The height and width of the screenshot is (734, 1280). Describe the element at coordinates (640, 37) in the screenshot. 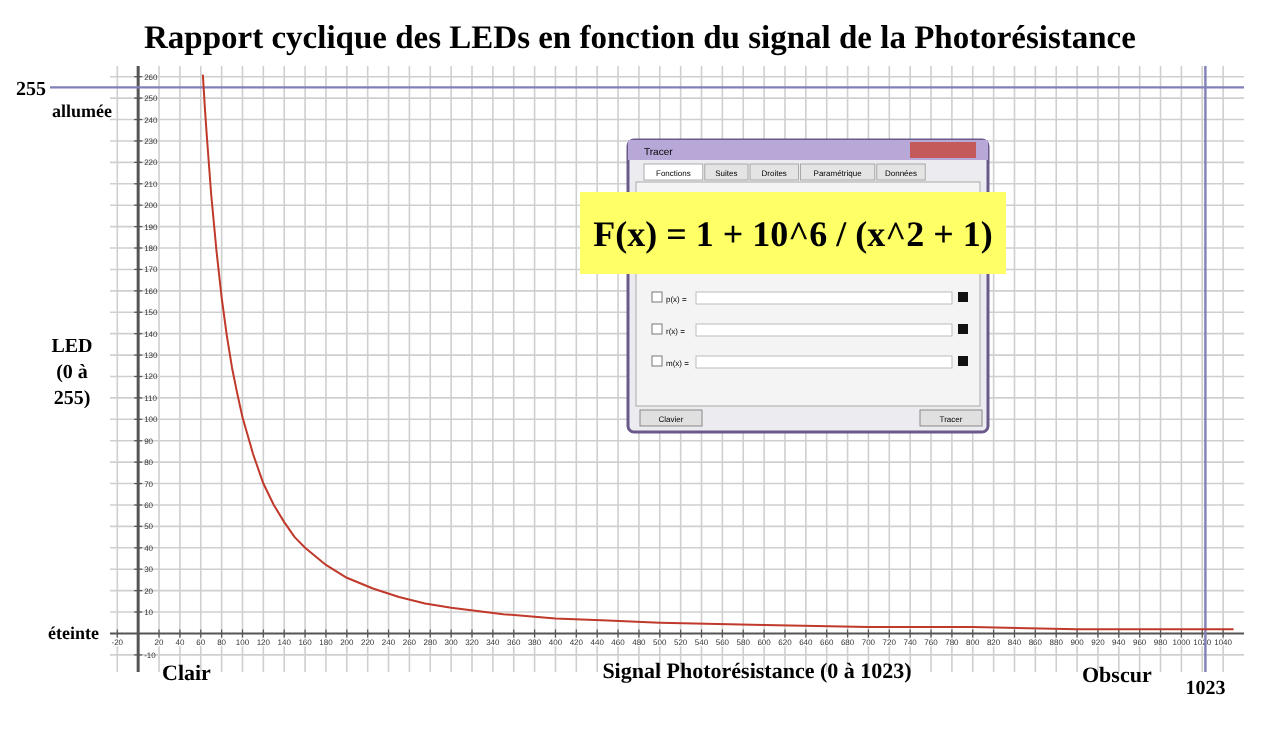

I see `chart-title: Rapport cyclique des LEDs en fonction du signal de la Photorésistance` at that location.